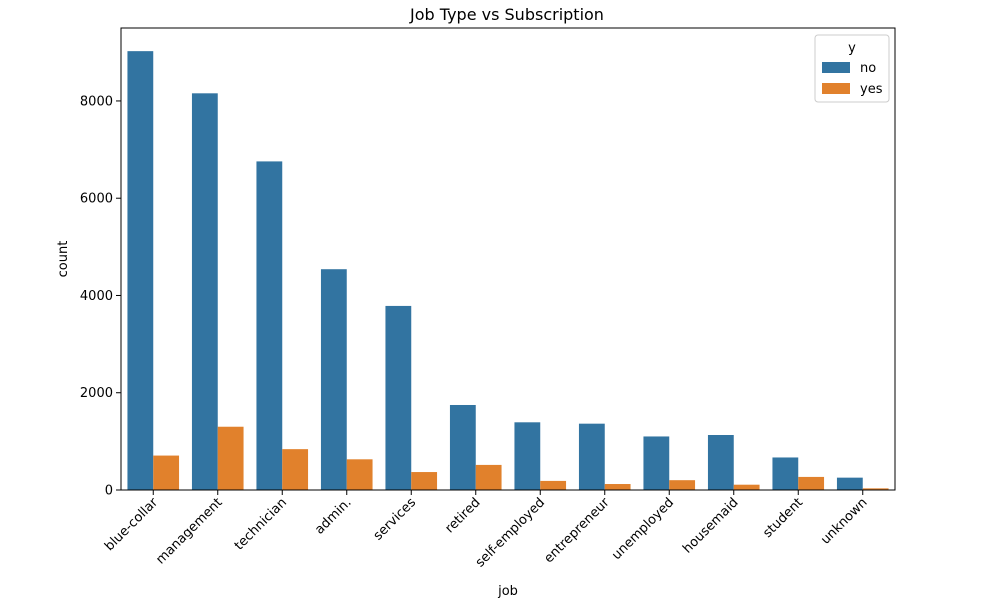 The image size is (986, 606). I want to click on bar-yes-services, so click(424, 481).